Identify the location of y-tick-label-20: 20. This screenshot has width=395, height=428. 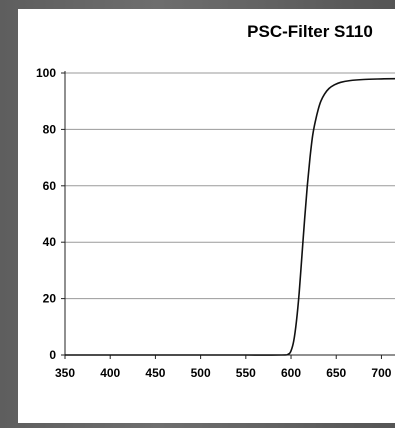
(50, 299).